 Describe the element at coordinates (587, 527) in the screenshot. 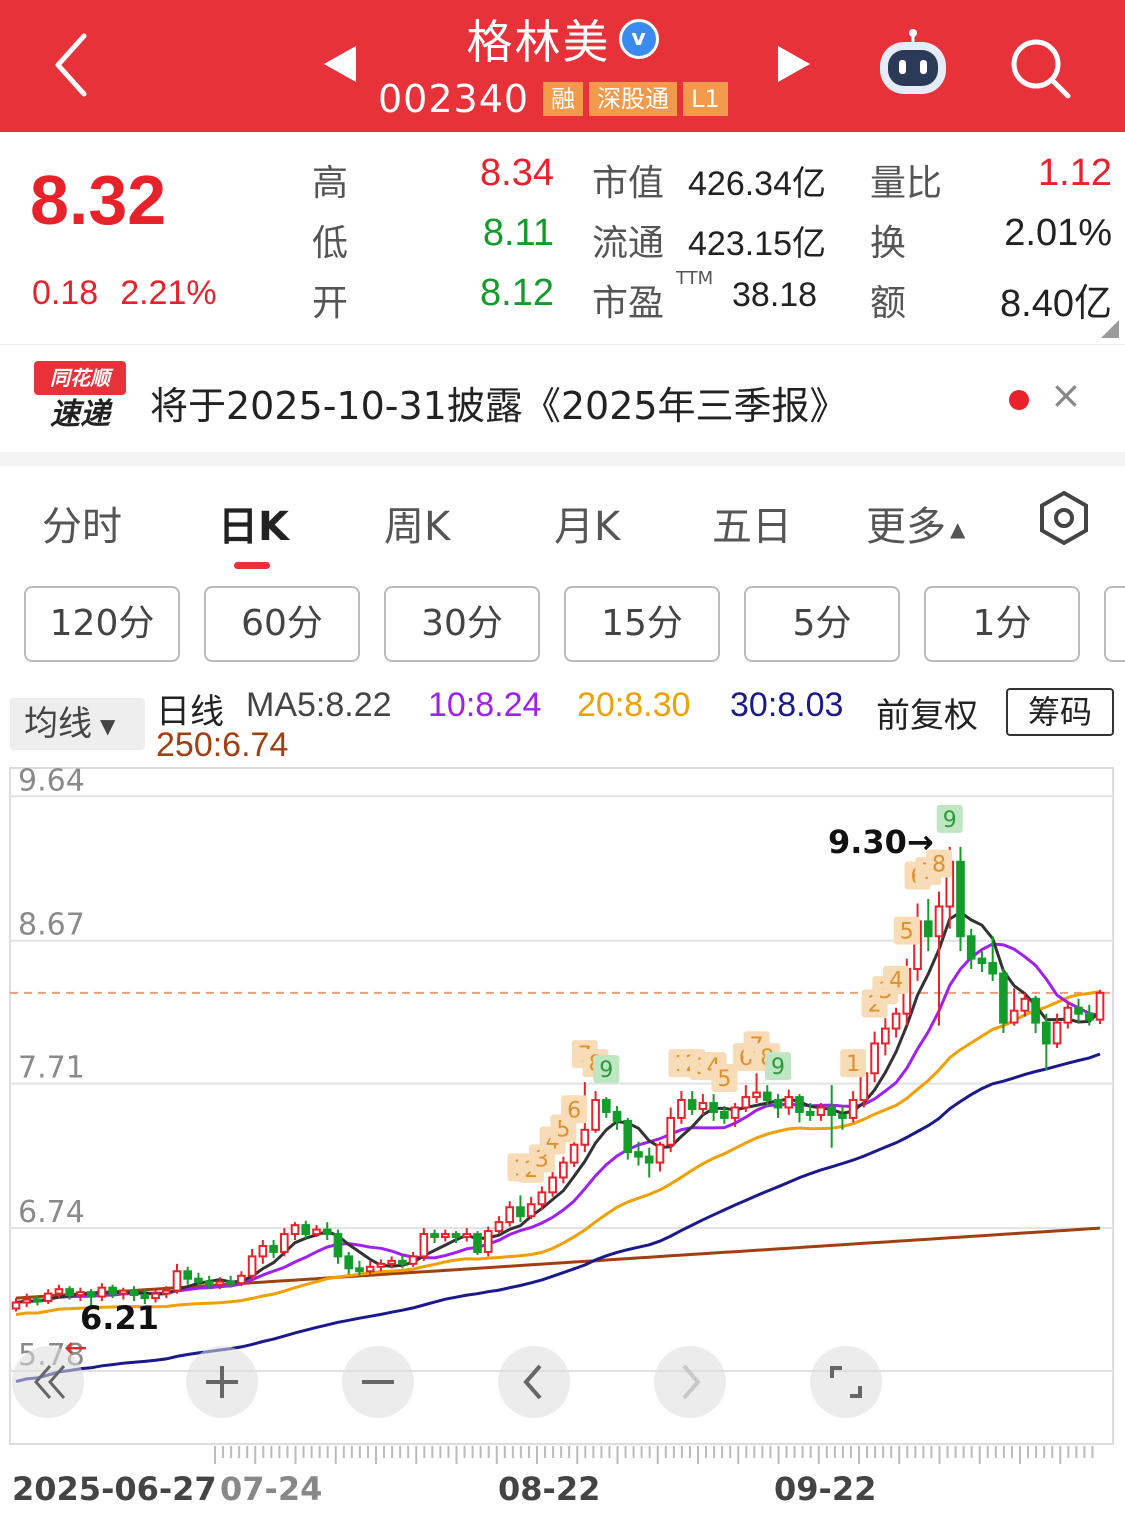

I see `tab-monthly-k: 月K` at that location.